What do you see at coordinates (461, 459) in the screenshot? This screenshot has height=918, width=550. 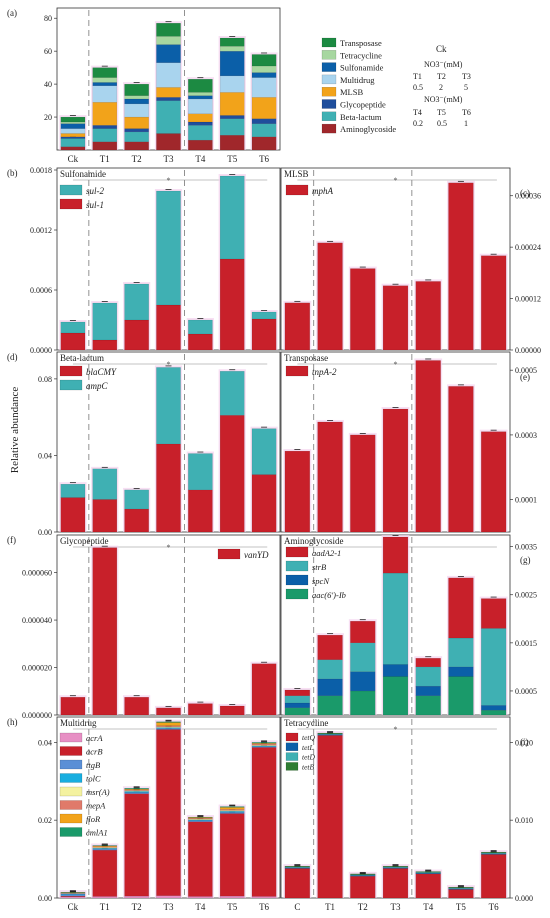 I see `bar-tnpa-2-t5` at bounding box center [461, 459].